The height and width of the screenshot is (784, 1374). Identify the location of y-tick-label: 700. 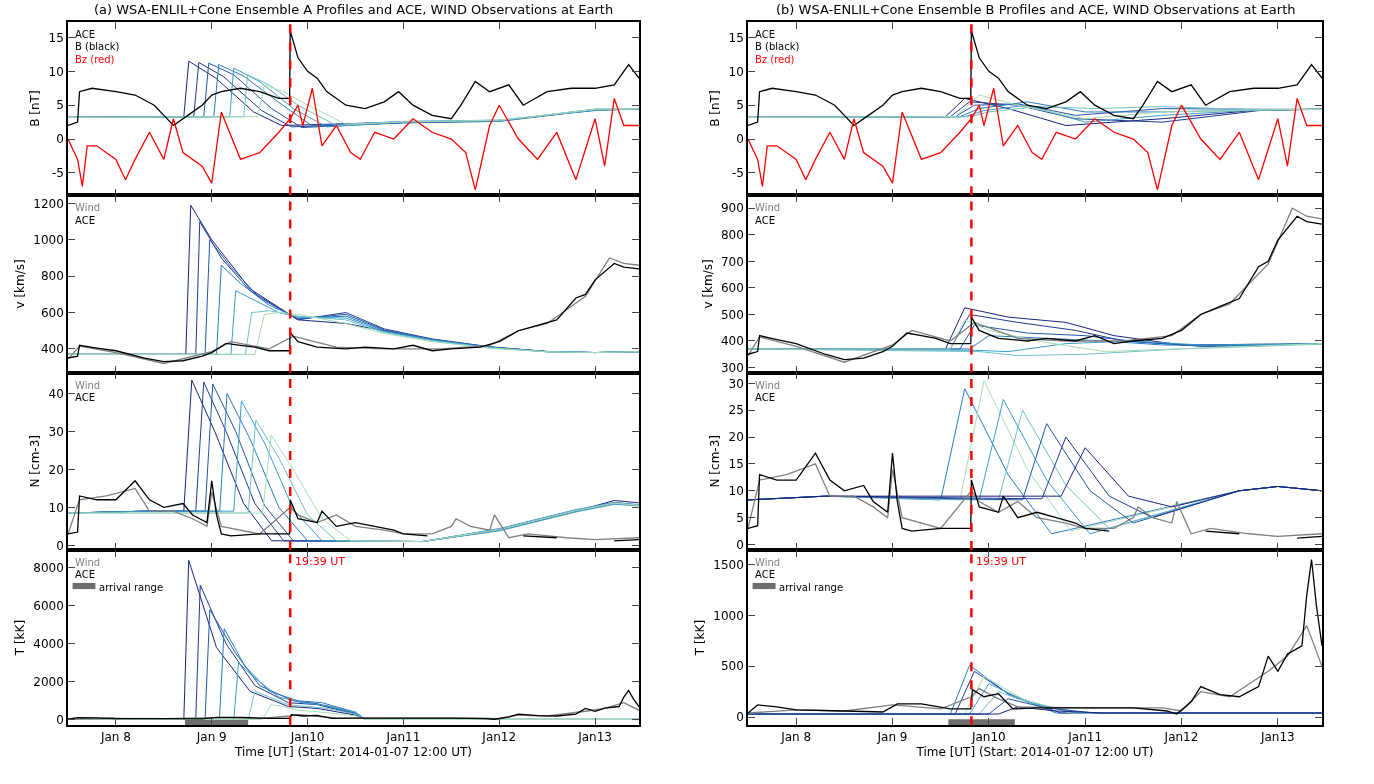
(732, 261).